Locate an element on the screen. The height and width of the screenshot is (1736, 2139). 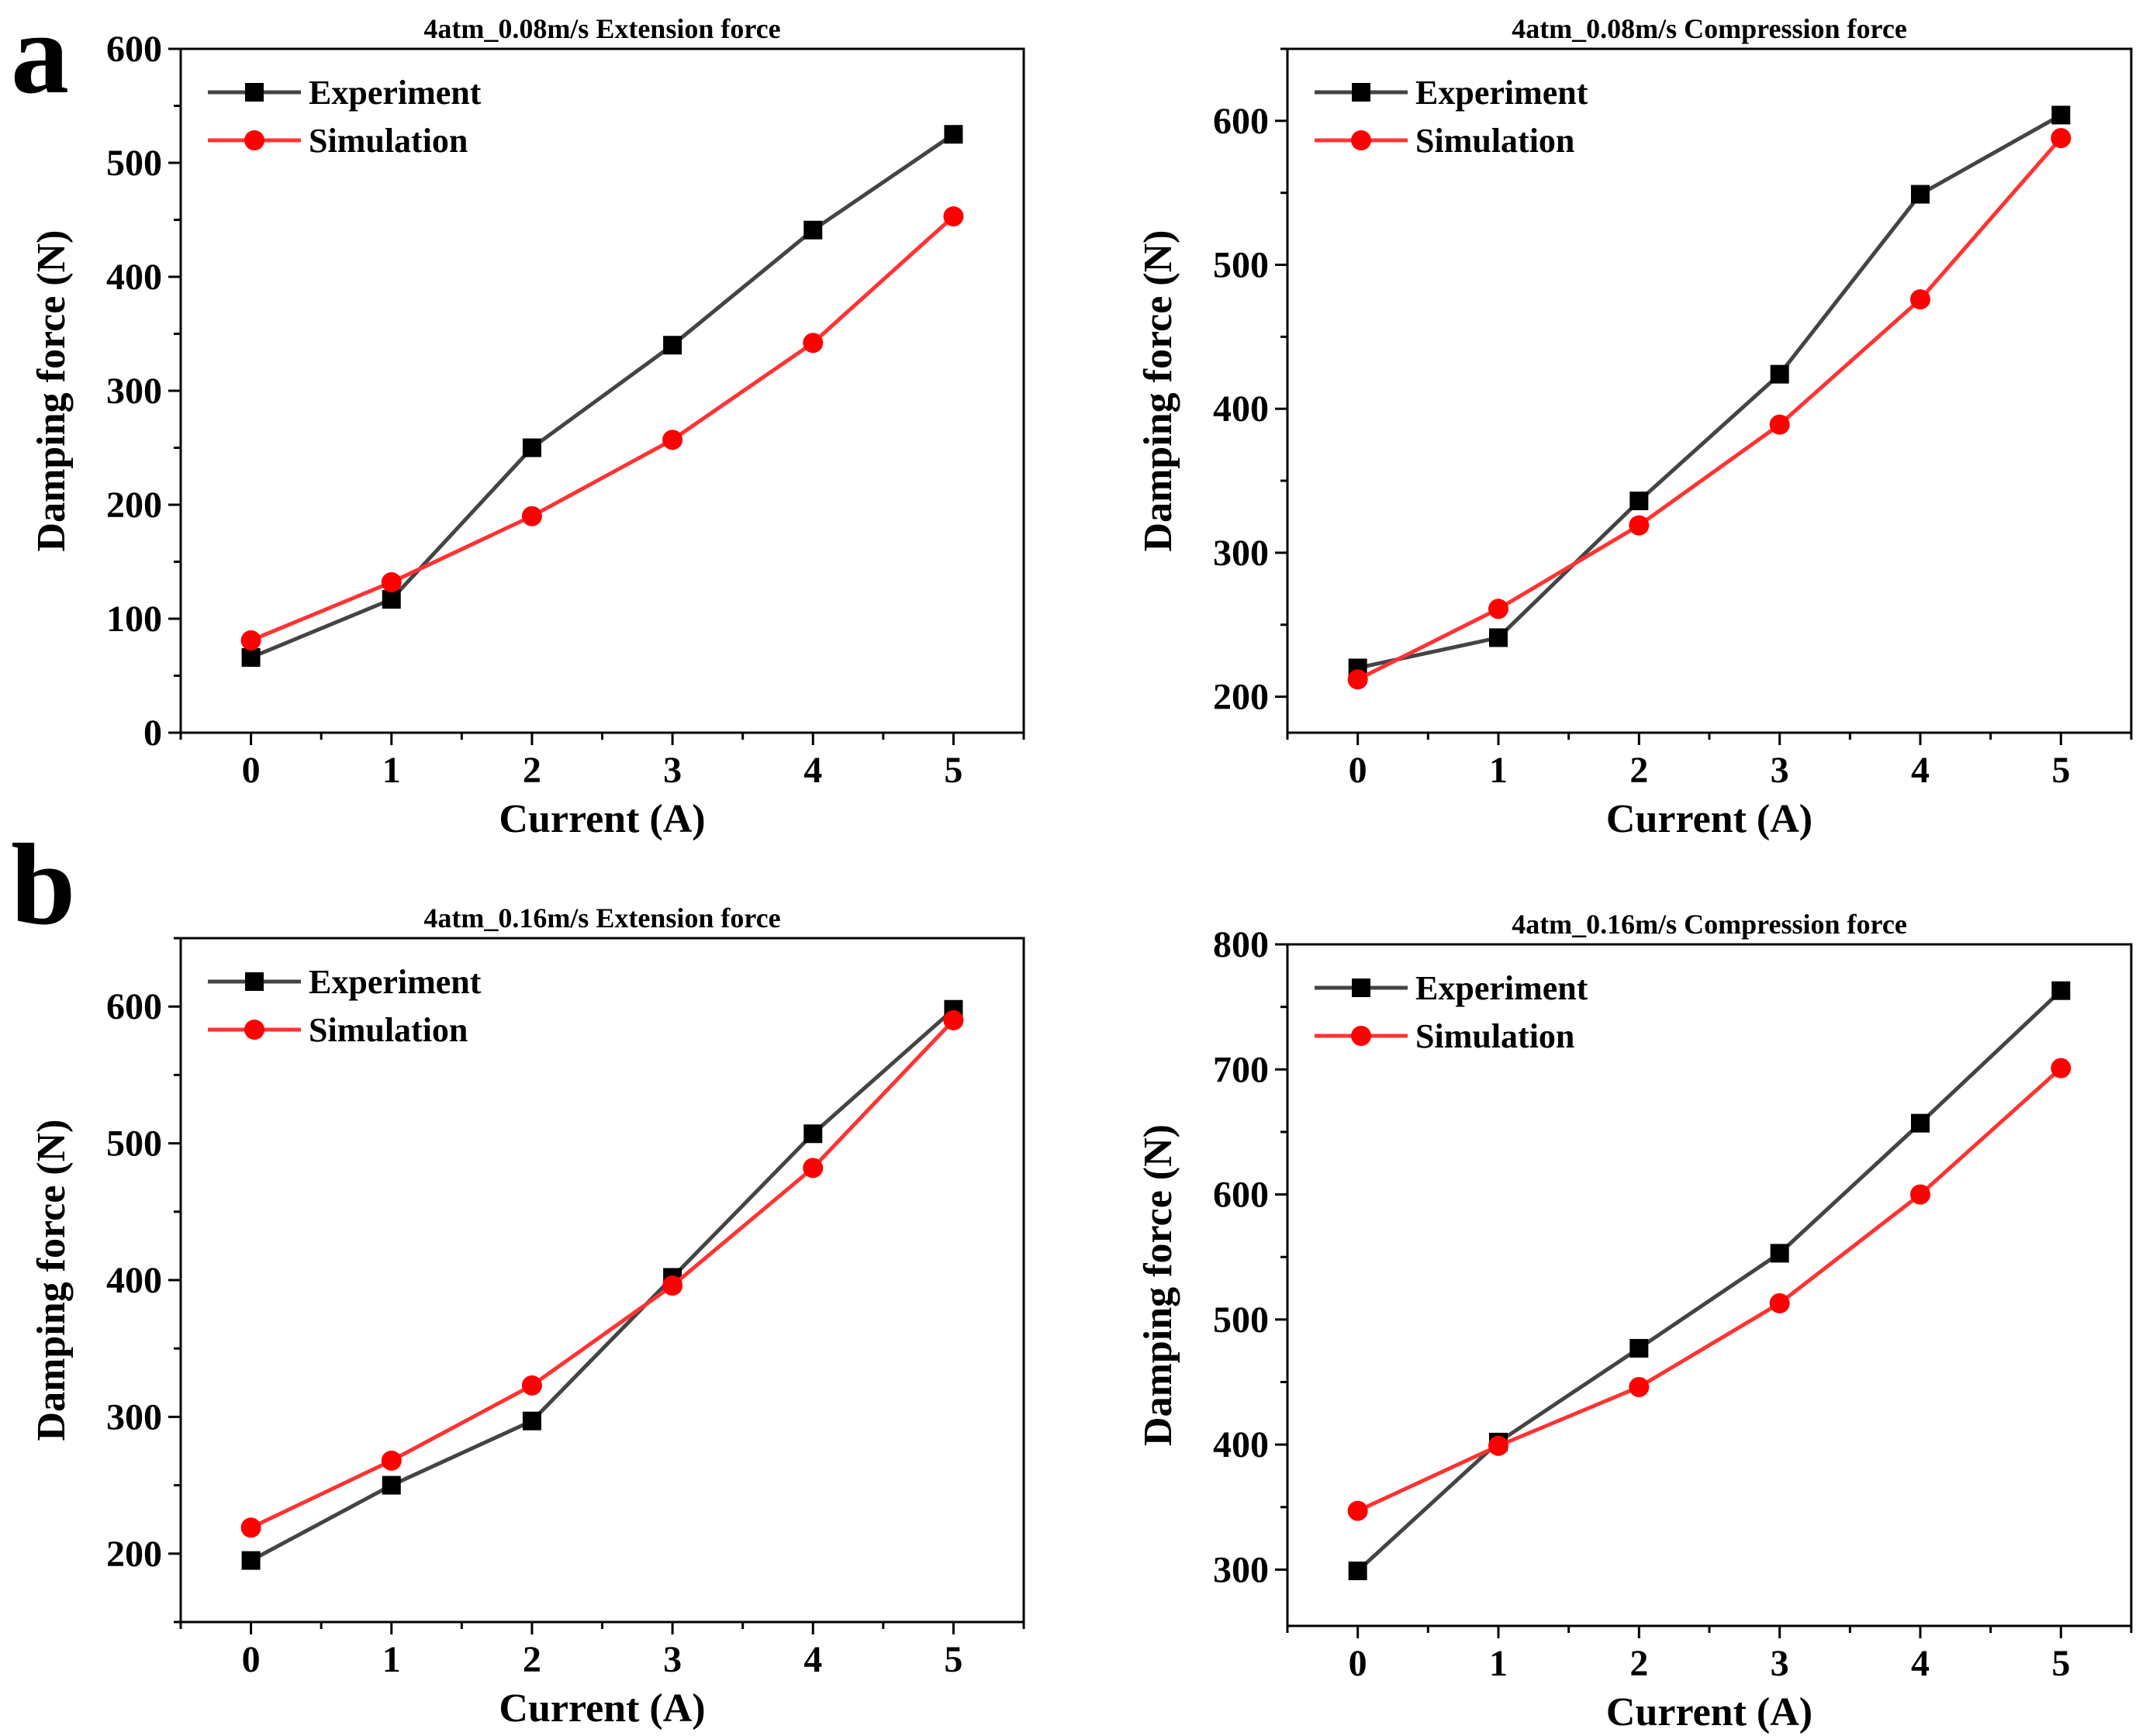
panel-label-a: a is located at coordinates (40, 59).